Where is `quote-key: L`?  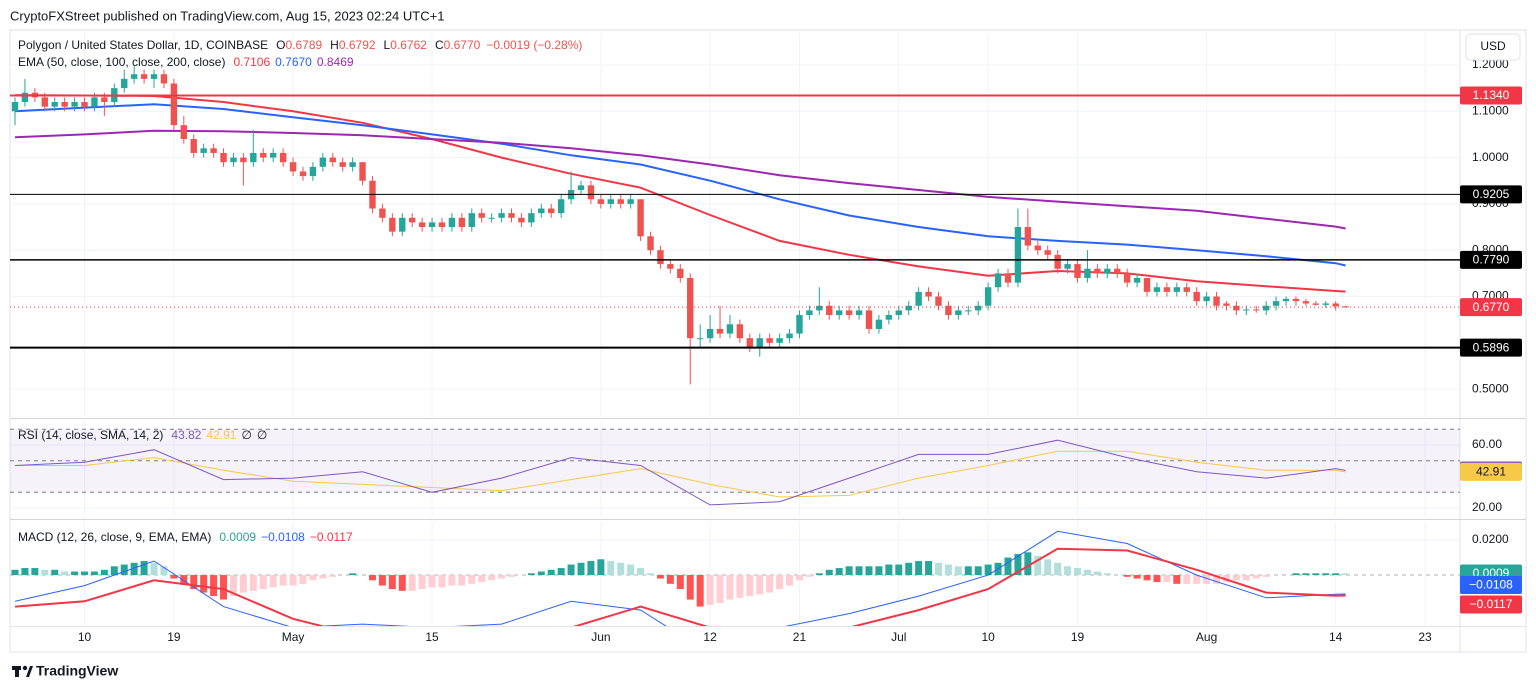 quote-key: L is located at coordinates (387, 45).